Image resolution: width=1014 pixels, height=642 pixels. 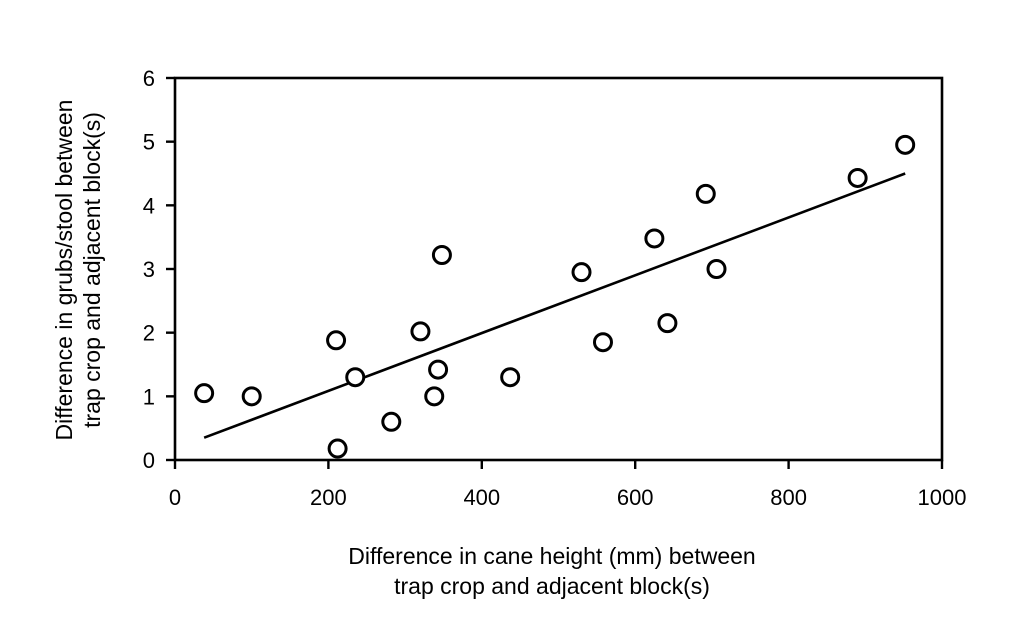 What do you see at coordinates (149, 142) in the screenshot?
I see `y-tick-label: 5` at bounding box center [149, 142].